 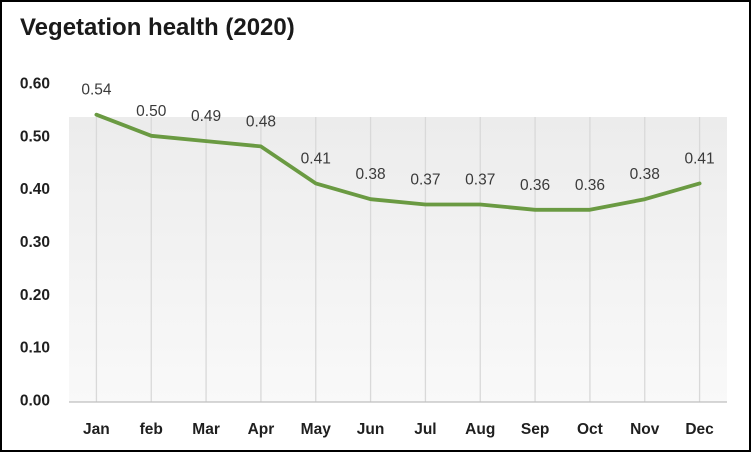 I want to click on x-category-label: Mar, so click(x=206, y=429).